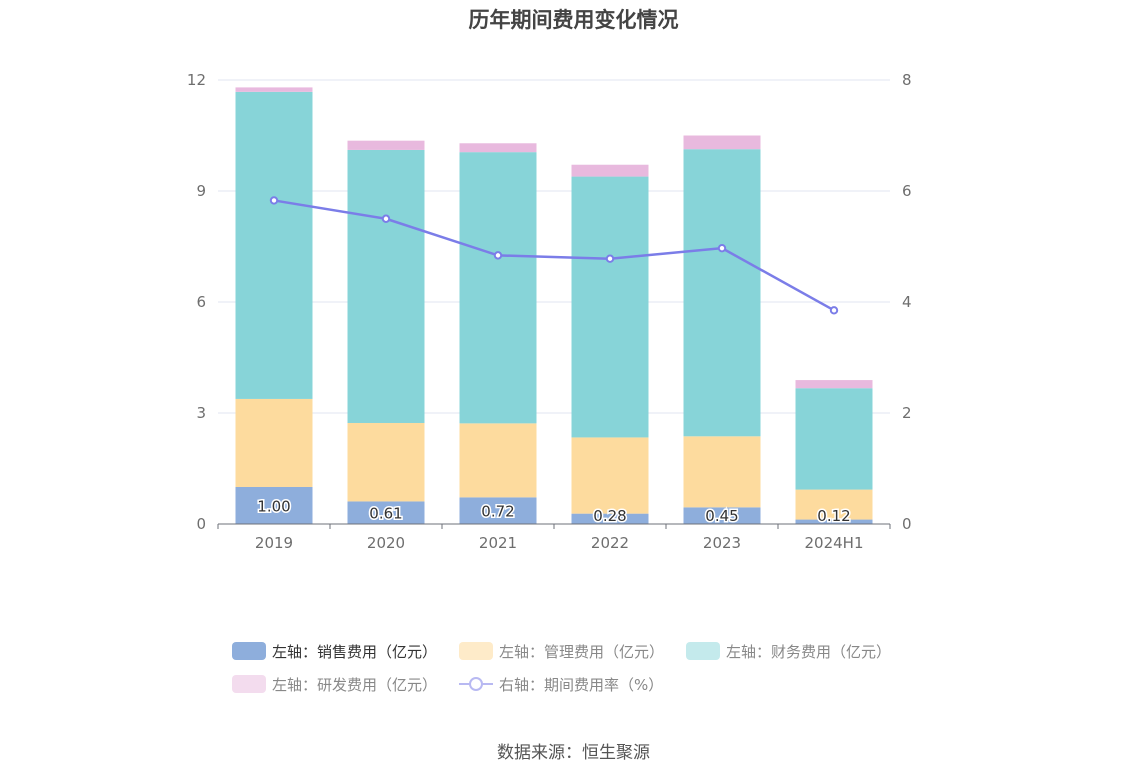  What do you see at coordinates (355, 651) in the screenshot?
I see `legend-label-sales: 左轴：销售费用（亿元）` at bounding box center [355, 651].